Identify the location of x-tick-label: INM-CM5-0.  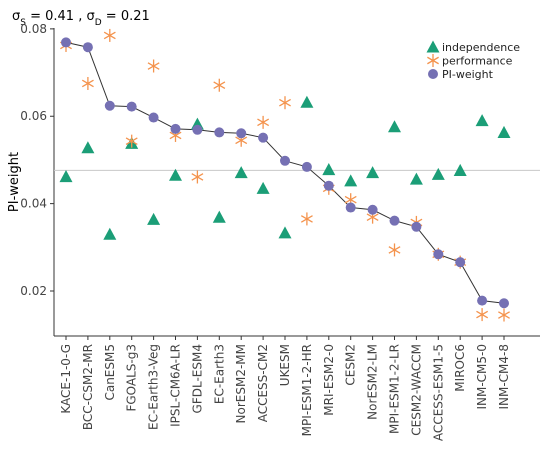
(482, 377).